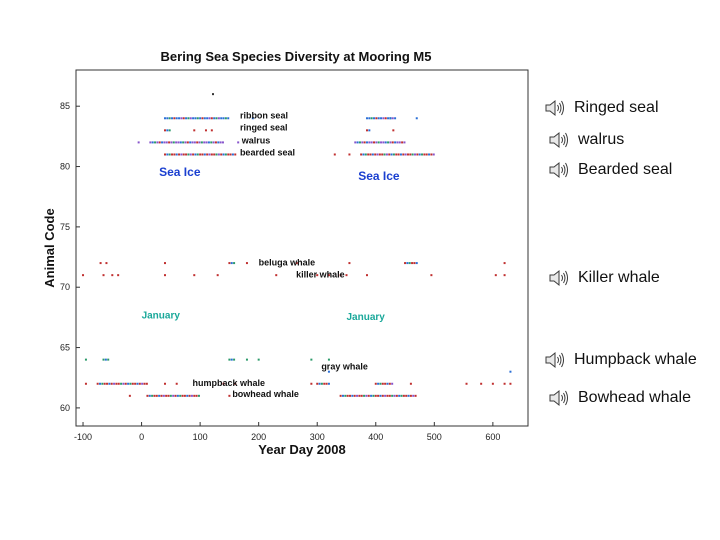 This screenshot has height=540, width=720. I want to click on sound-item-bearded-seal: Bearded seal, so click(610, 170).